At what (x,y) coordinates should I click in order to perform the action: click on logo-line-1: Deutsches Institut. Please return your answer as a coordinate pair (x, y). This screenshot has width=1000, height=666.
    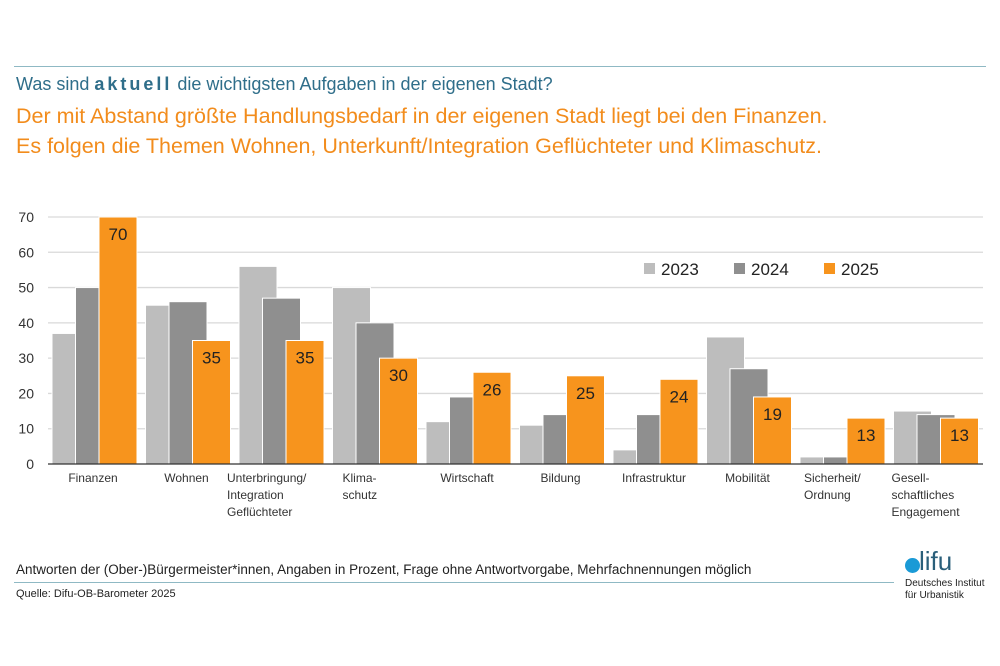
    Looking at the image, I should click on (945, 583).